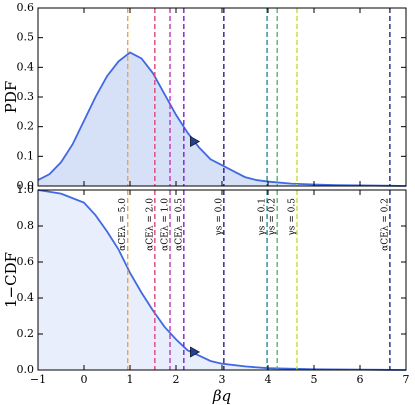 This screenshot has height=405, width=415. Describe the element at coordinates (176, 379) in the screenshot. I see `x-tick-label: 2` at that location.